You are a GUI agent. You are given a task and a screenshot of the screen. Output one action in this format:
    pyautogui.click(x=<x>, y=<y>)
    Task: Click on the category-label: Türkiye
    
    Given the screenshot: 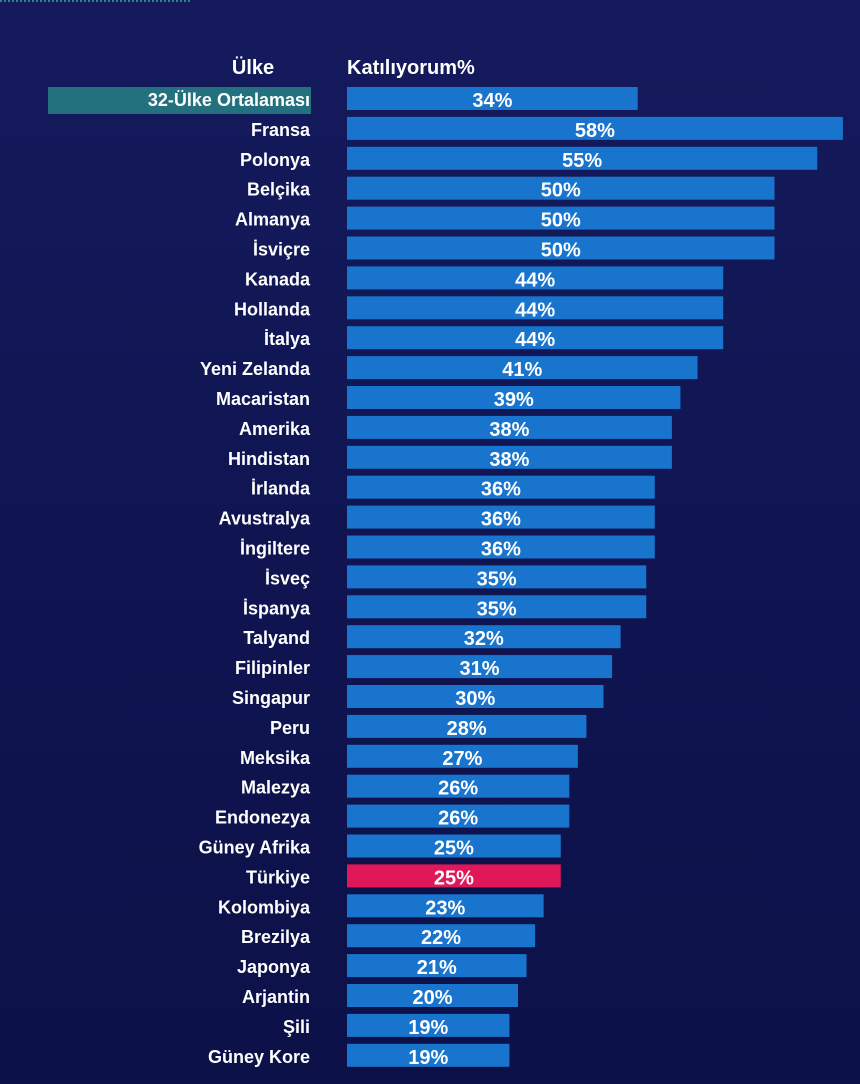 What is the action you would take?
    pyautogui.click(x=278, y=877)
    